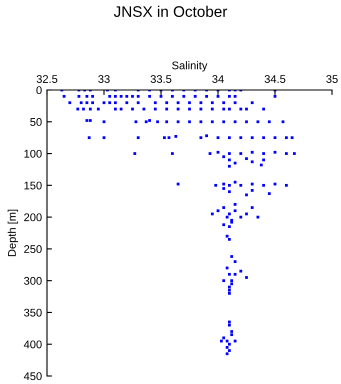 The image size is (341, 384). Describe the element at coordinates (190, 66) in the screenshot. I see `x-axis-title: Salinity` at that location.